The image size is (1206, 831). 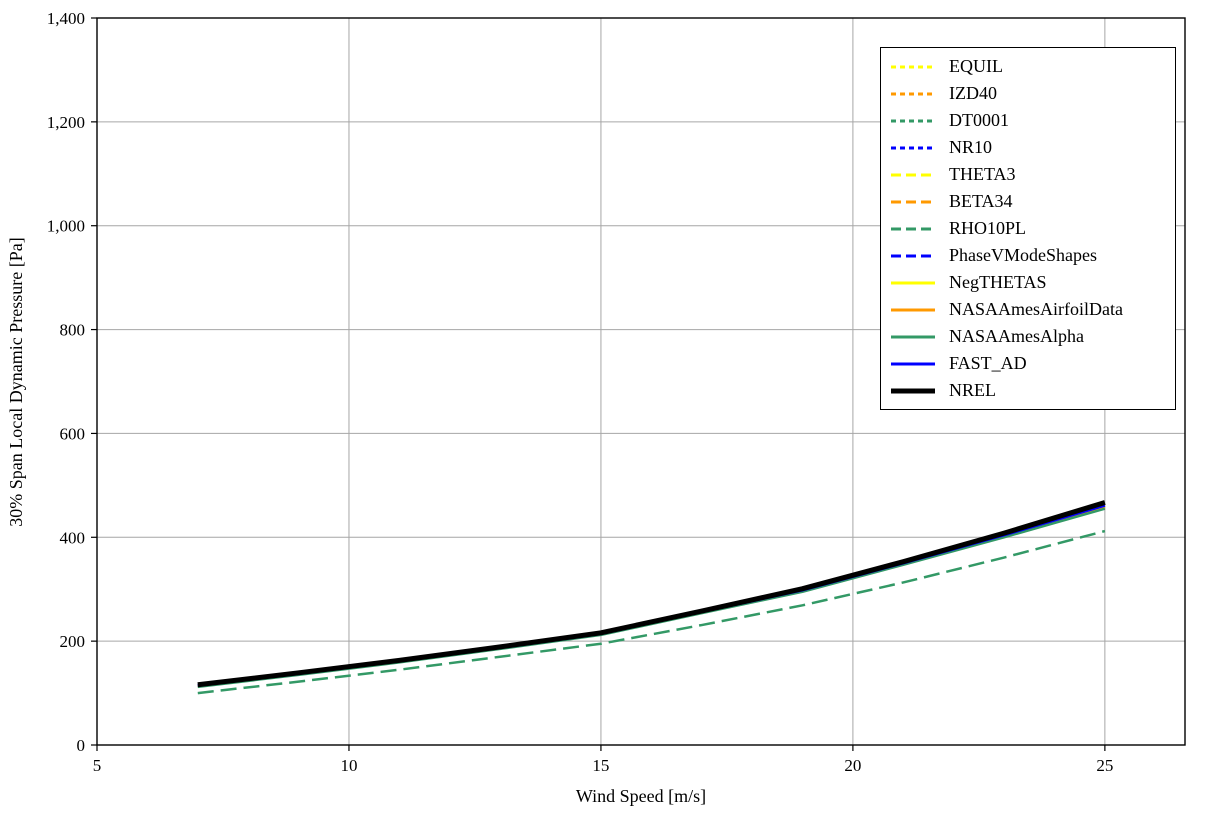 I want to click on legend-item: DT0001, so click(x=1028, y=120).